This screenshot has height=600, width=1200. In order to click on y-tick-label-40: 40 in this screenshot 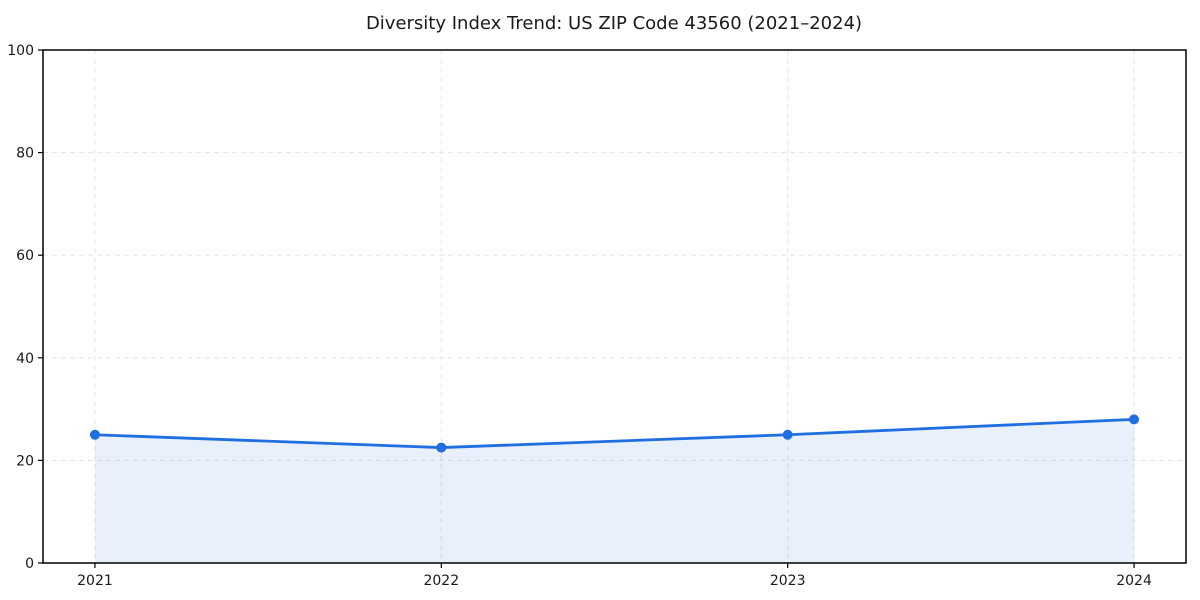, I will do `click(25, 359)`.